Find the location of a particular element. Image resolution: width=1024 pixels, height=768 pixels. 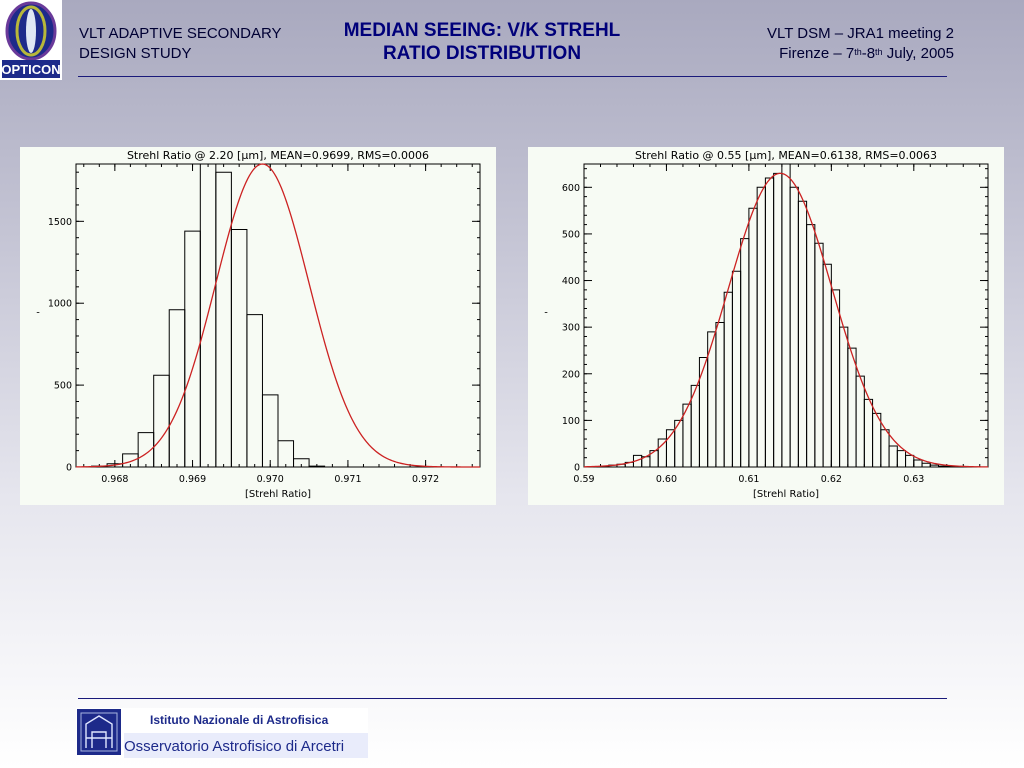

footer-line1: Istituto Nazionale di Astrofisica is located at coordinates (239, 720).